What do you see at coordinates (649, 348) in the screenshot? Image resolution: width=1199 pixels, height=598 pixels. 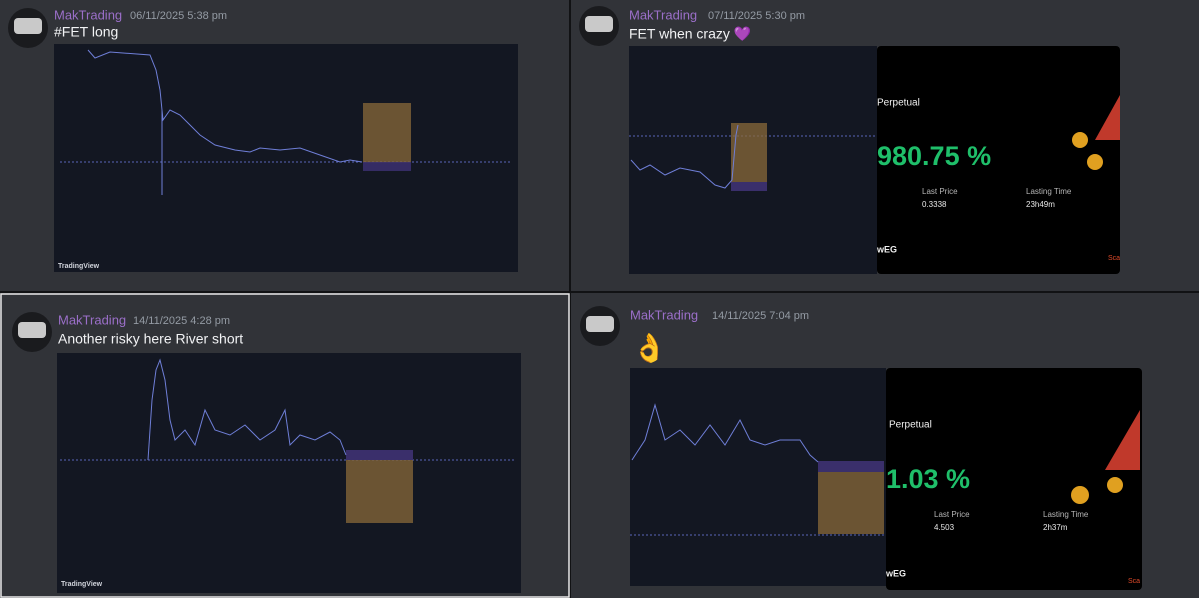 I see `message-emoji: 👌` at bounding box center [649, 348].